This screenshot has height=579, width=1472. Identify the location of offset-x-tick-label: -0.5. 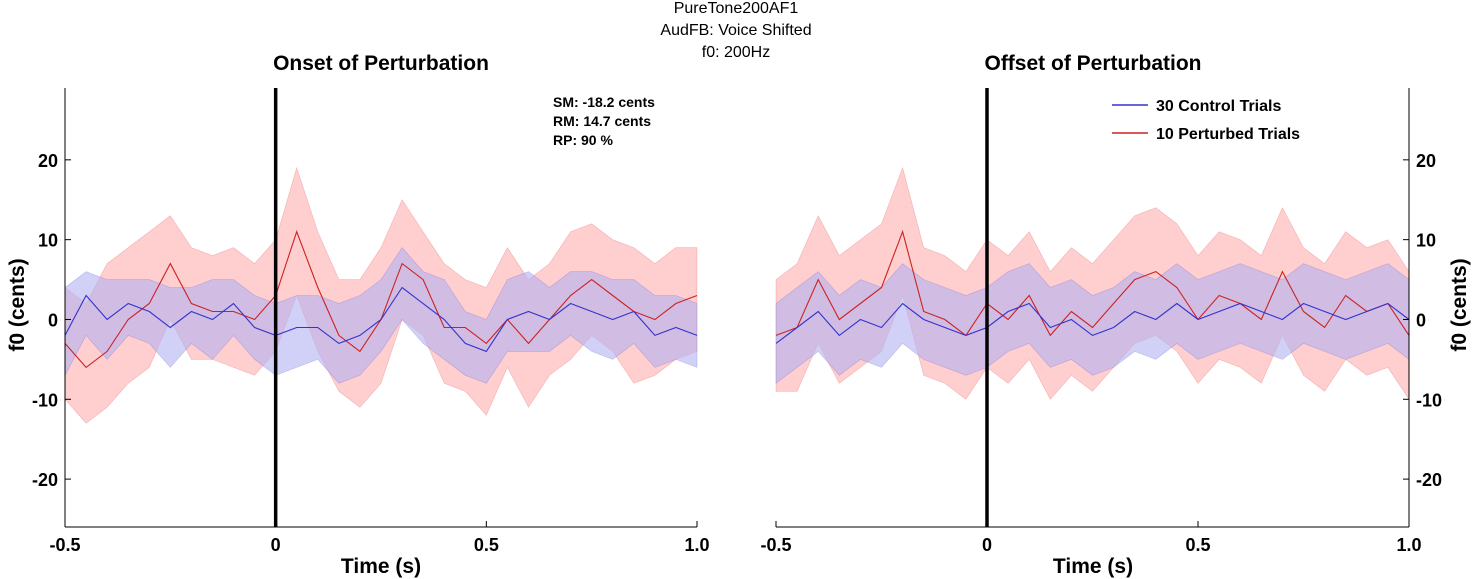
(775, 545).